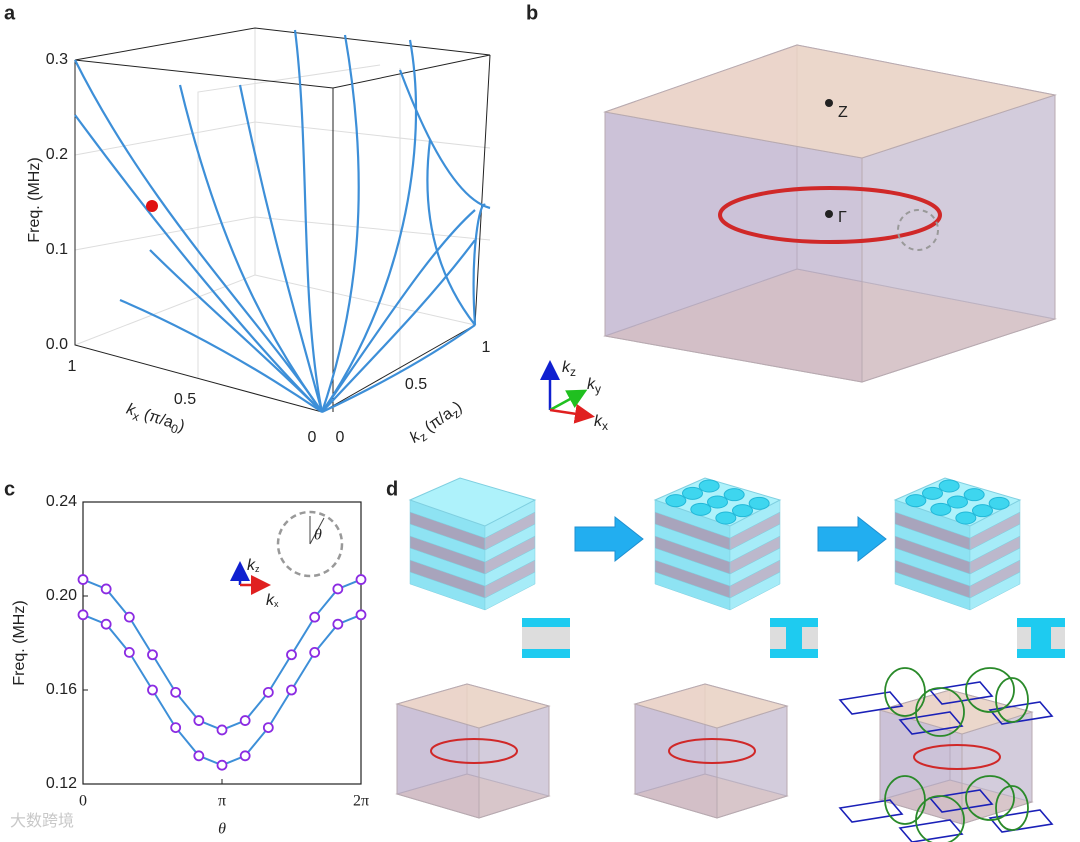  Describe the element at coordinates (34, 199) in the screenshot. I see `z-axis-label: Freq. (MHz)` at that location.